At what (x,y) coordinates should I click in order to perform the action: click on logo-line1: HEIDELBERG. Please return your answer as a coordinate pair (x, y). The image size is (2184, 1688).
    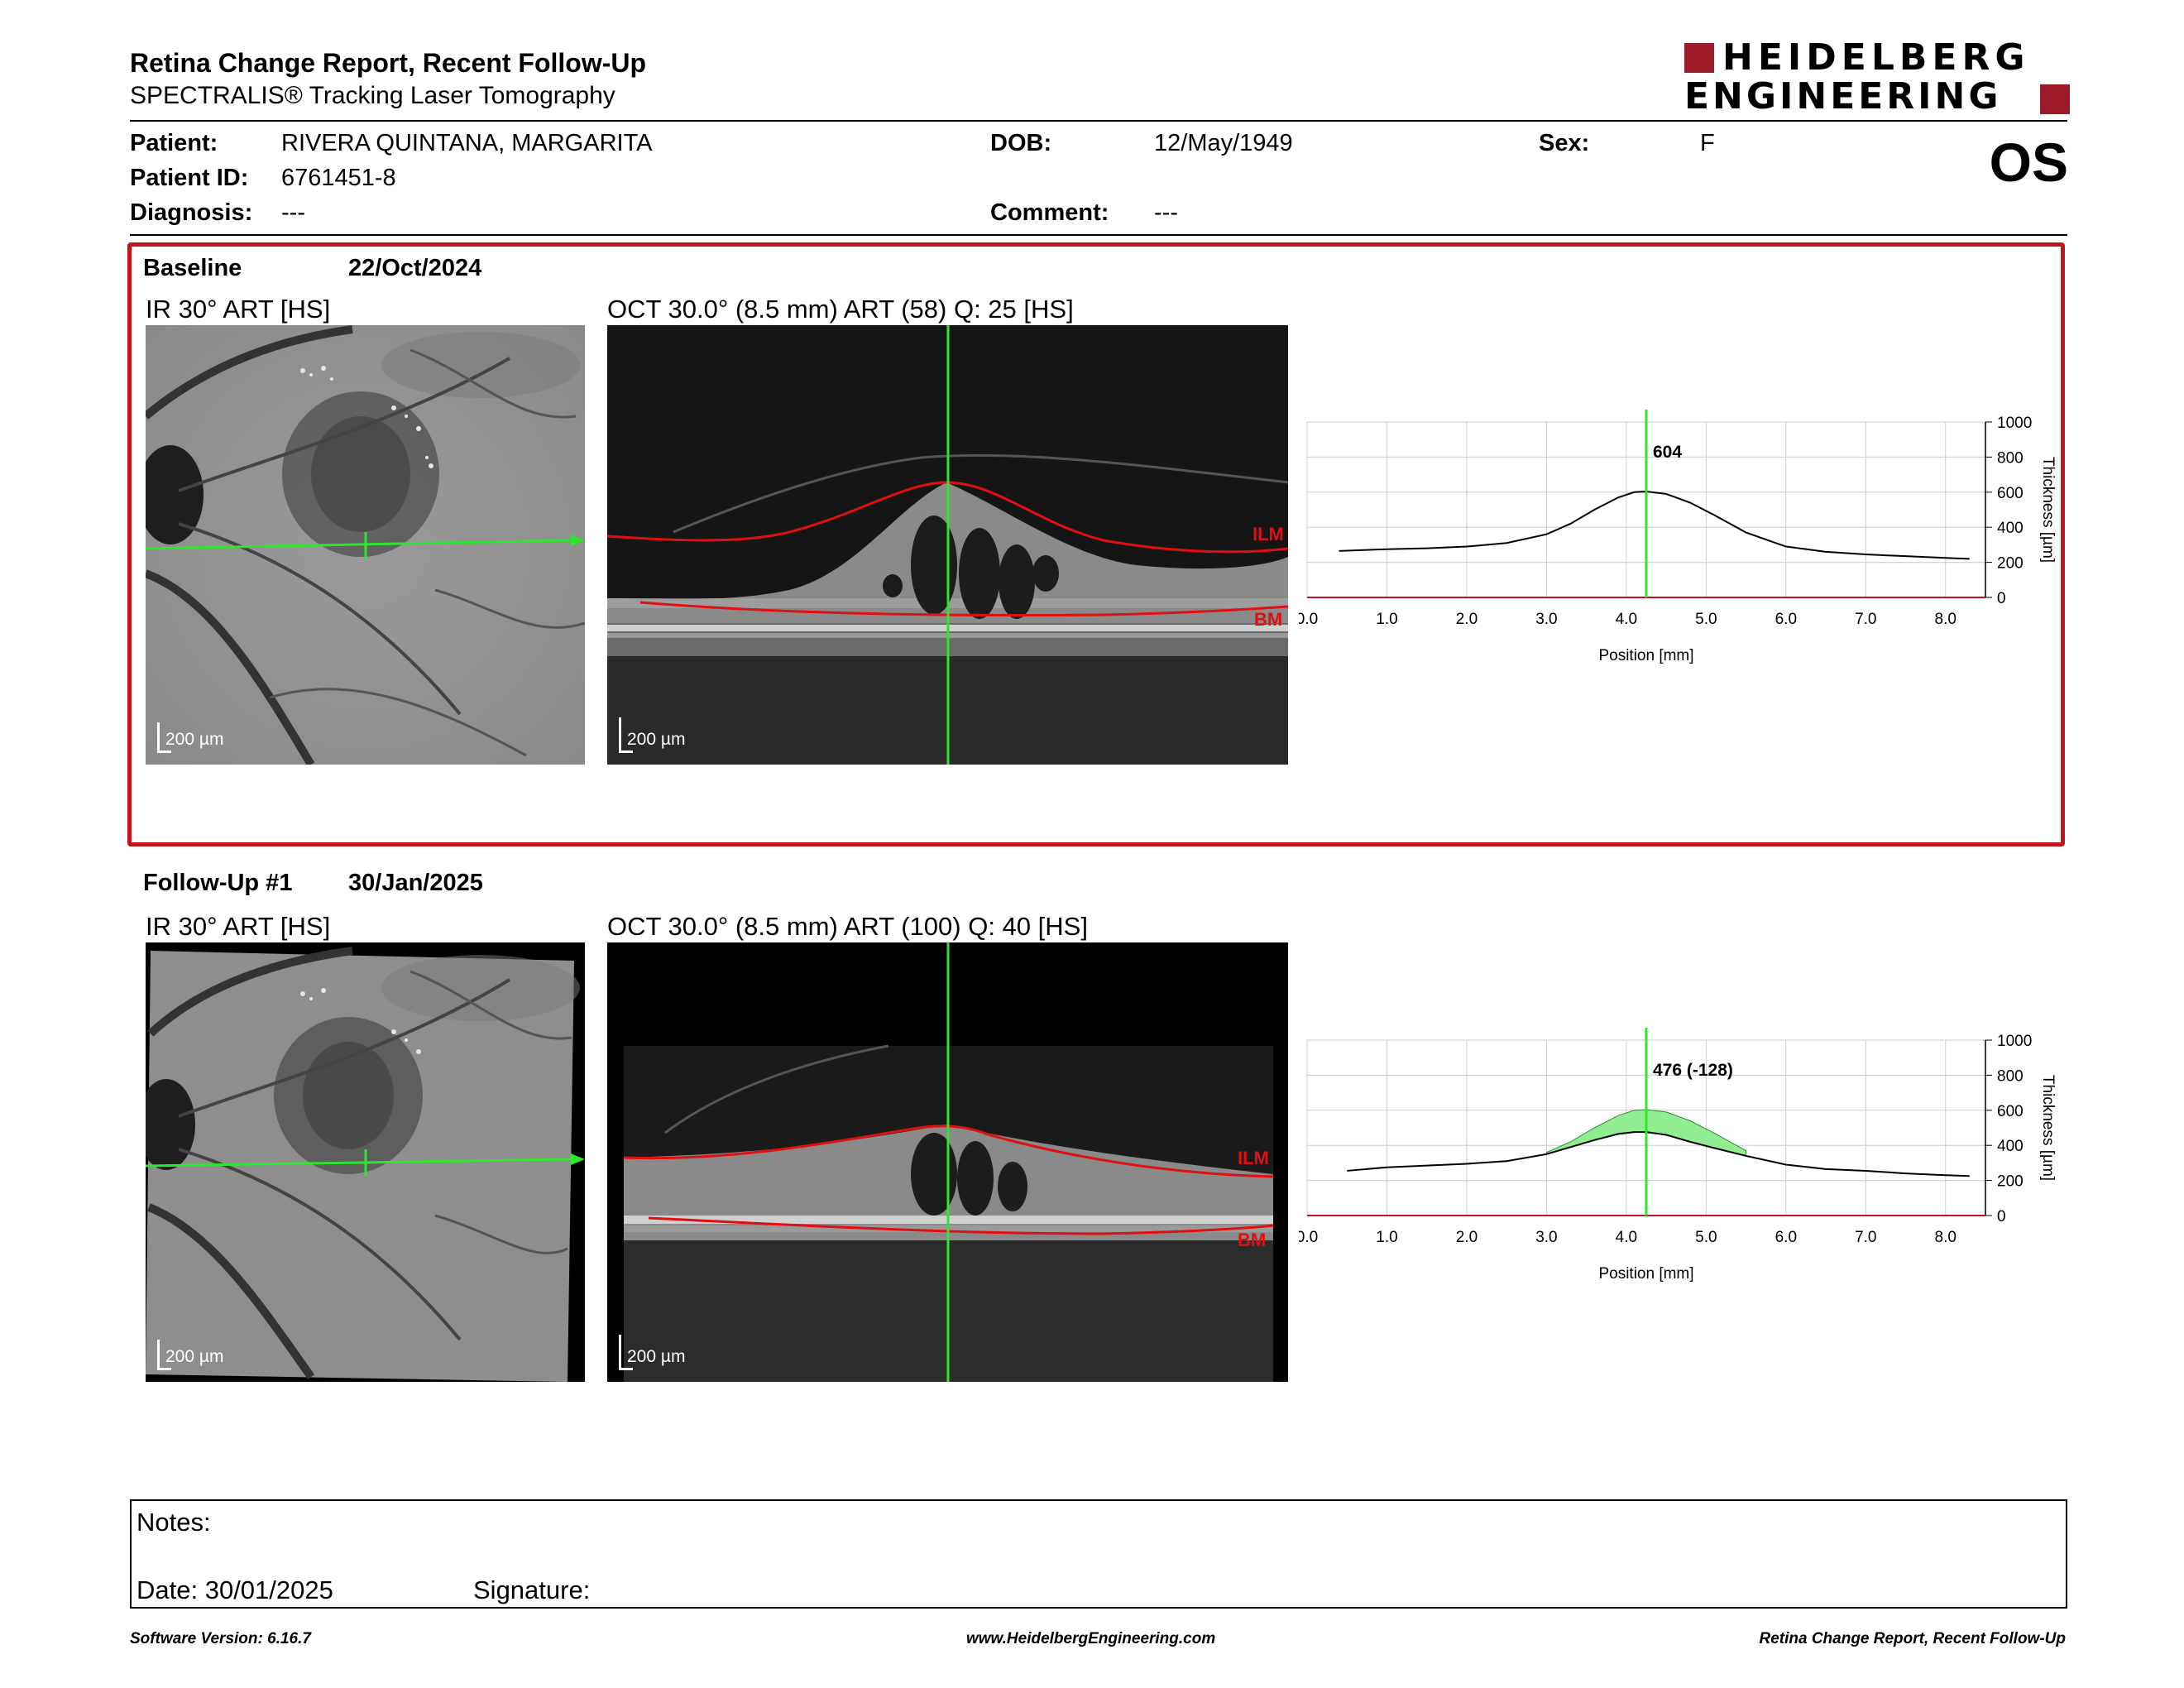
    Looking at the image, I should click on (1876, 57).